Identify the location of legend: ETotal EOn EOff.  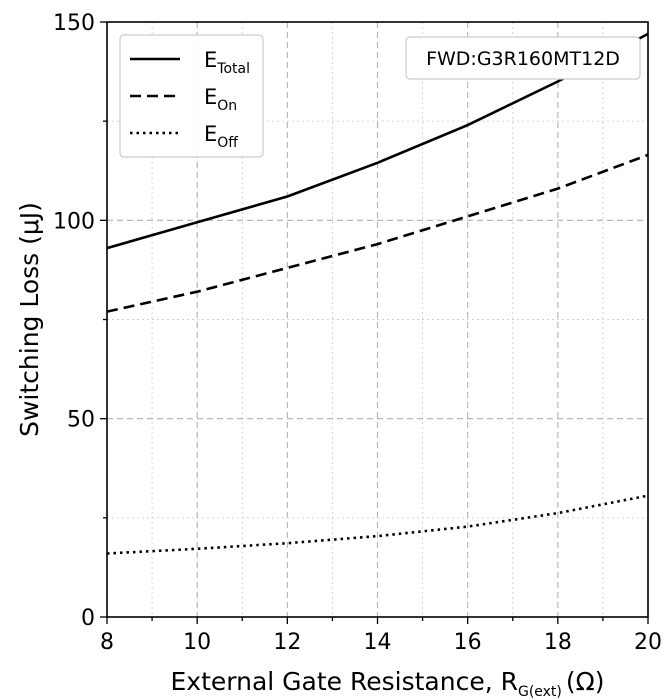
(191, 96).